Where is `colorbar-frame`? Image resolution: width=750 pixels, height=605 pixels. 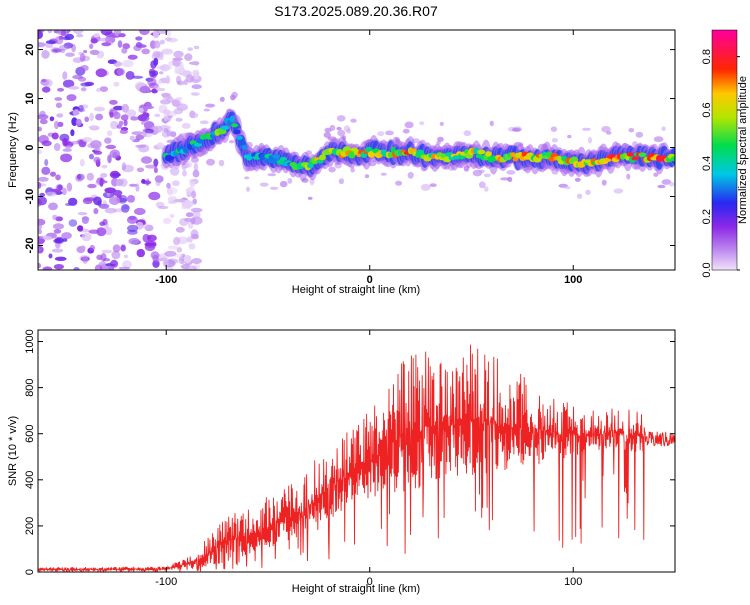
colorbar-frame is located at coordinates (724, 150).